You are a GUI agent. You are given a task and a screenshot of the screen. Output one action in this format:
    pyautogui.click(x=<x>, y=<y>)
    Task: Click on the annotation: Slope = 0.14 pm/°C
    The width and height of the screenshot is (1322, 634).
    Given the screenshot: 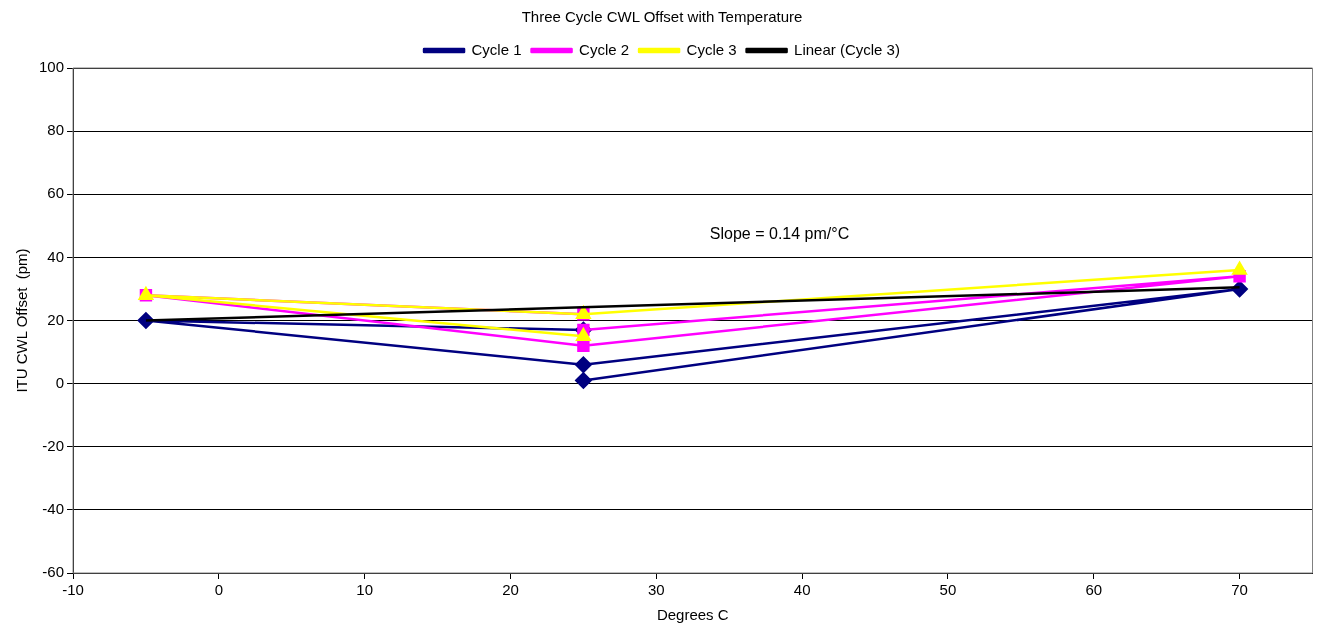 What is the action you would take?
    pyautogui.click(x=779, y=234)
    